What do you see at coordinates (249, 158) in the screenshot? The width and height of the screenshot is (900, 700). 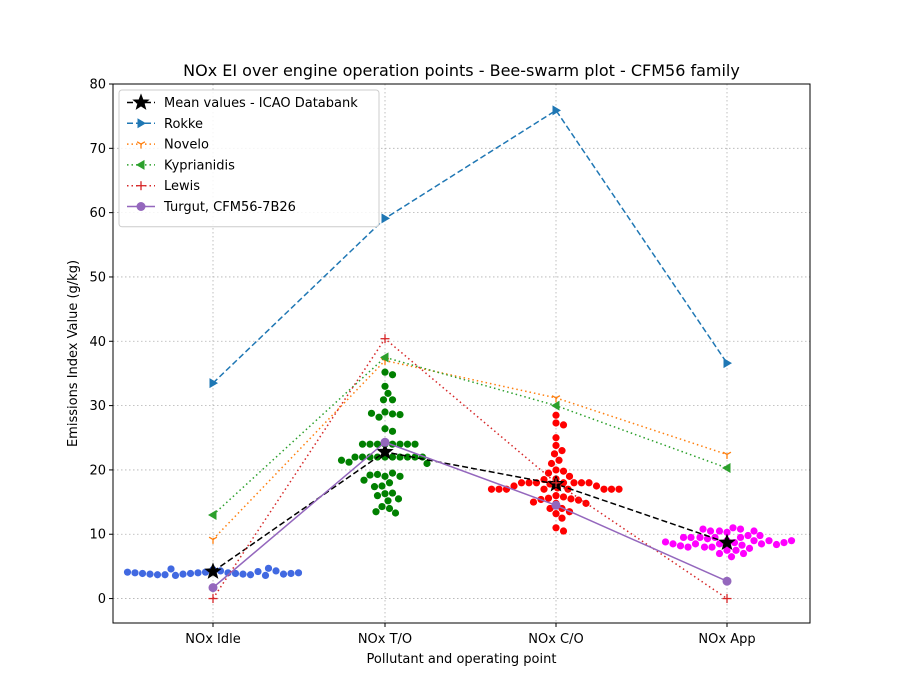 I see `legend-box` at bounding box center [249, 158].